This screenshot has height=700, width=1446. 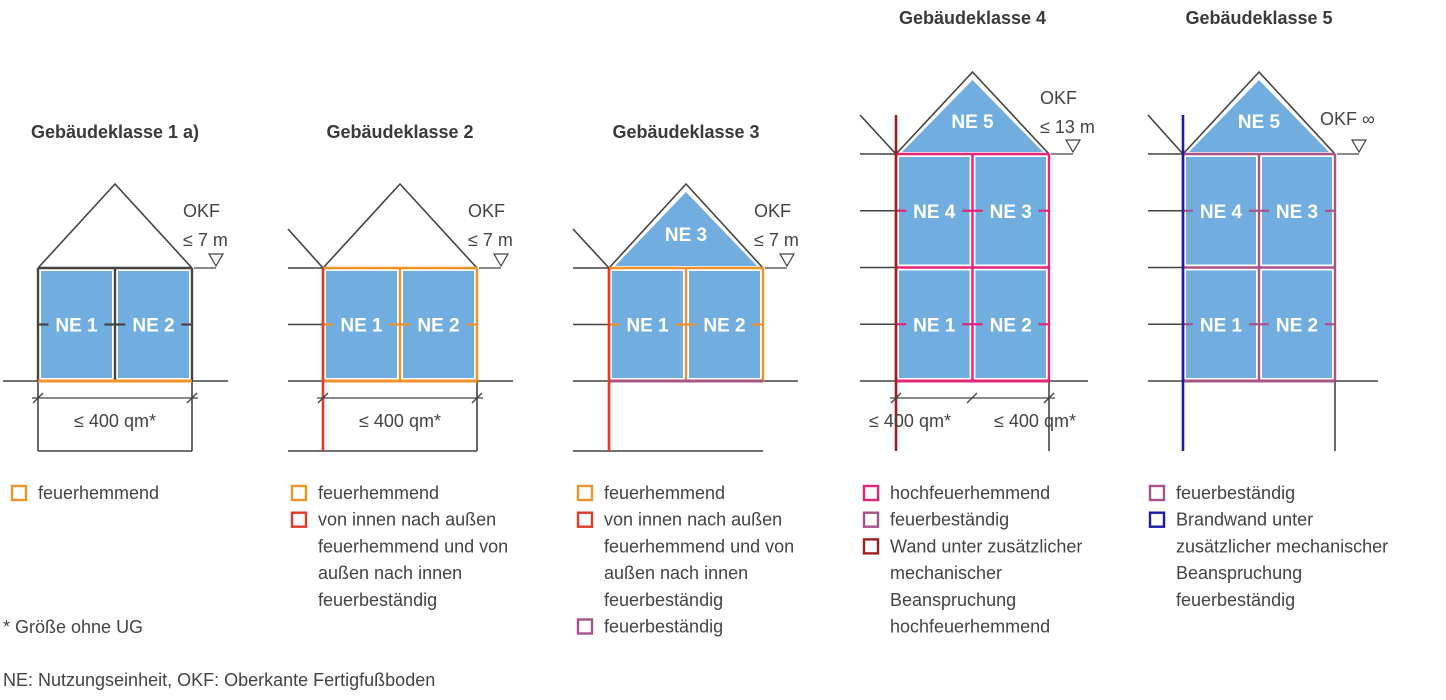 I want to click on house-title: Gebäudeklasse 3, so click(x=685, y=132).